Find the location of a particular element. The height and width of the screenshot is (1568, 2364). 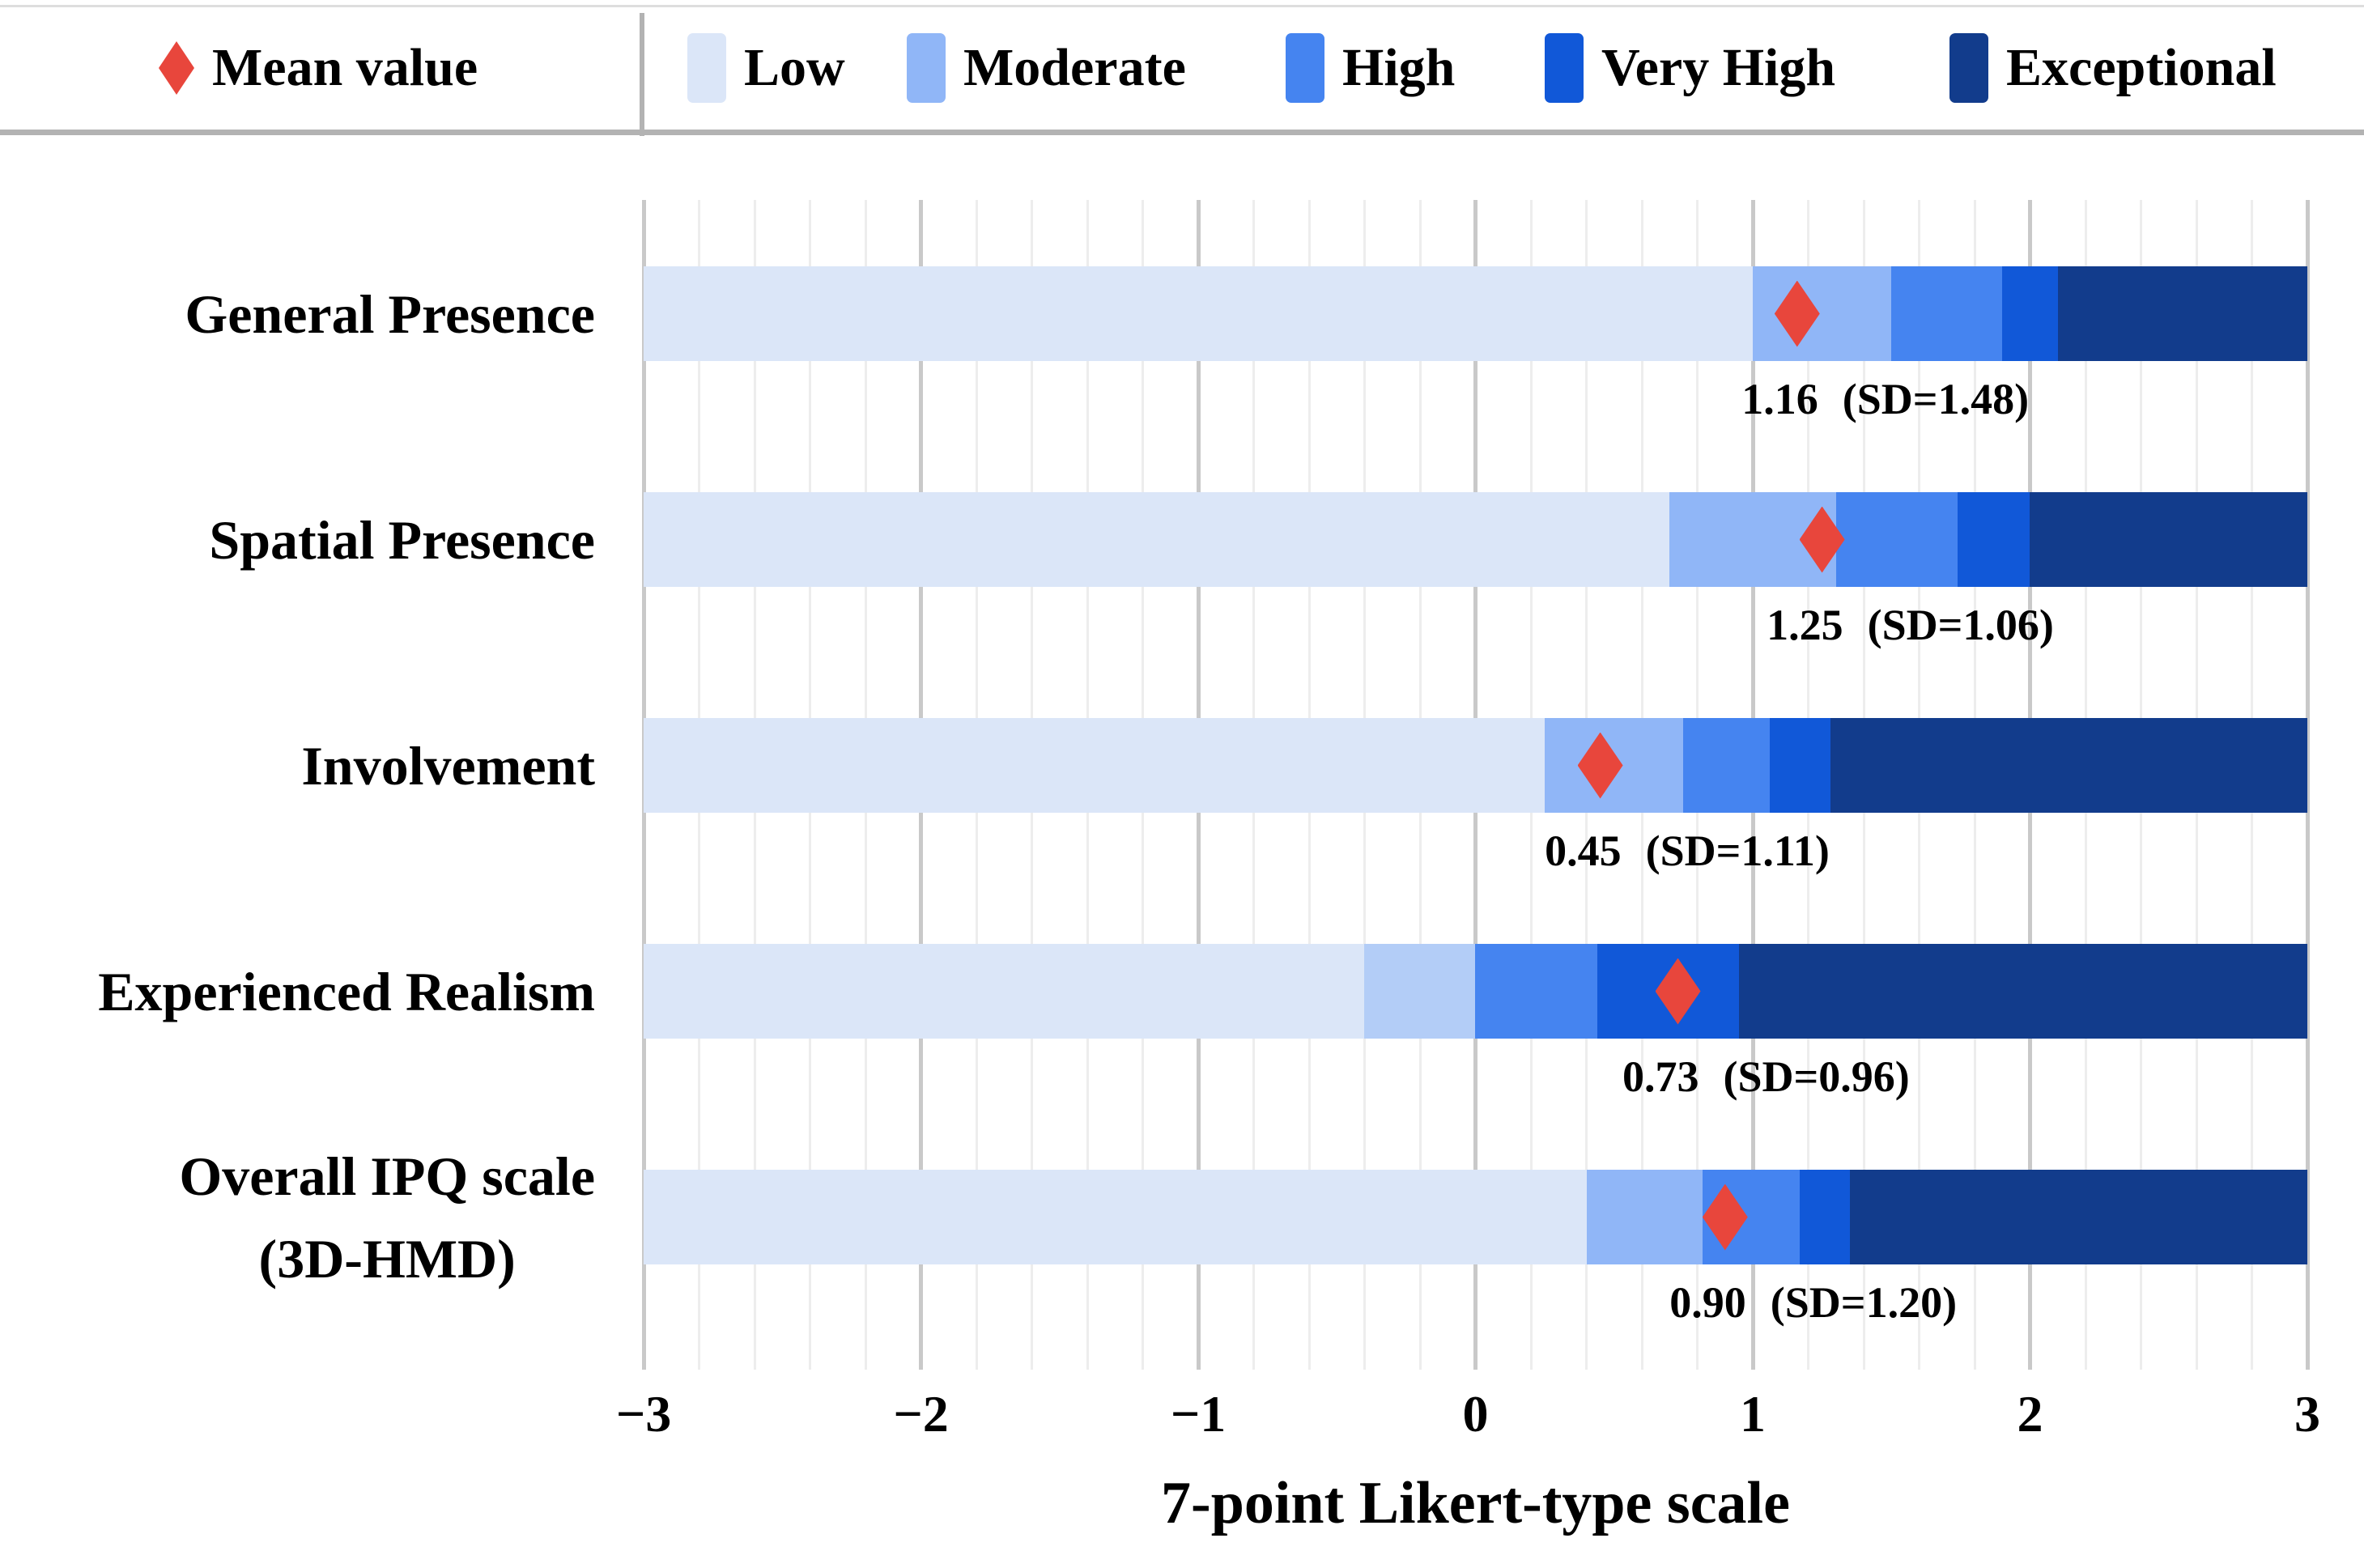

category-label-general-presence: General Presence is located at coordinates (390, 314).